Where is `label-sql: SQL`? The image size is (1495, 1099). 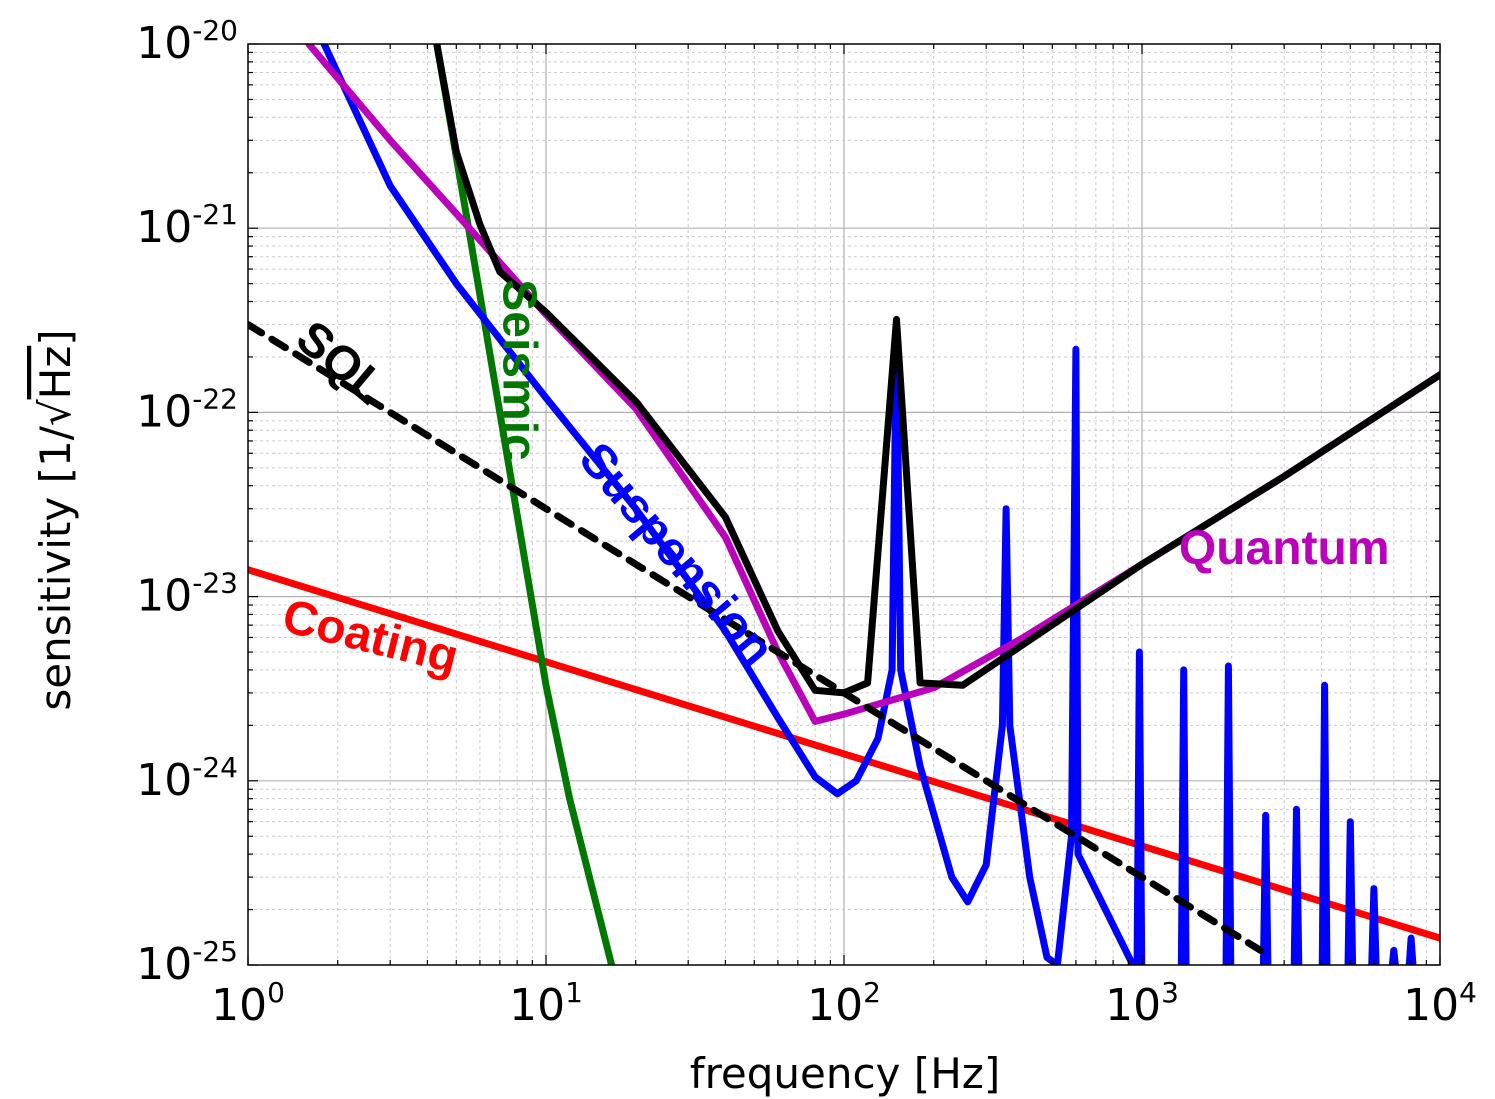 label-sql: SQL is located at coordinates (341, 363).